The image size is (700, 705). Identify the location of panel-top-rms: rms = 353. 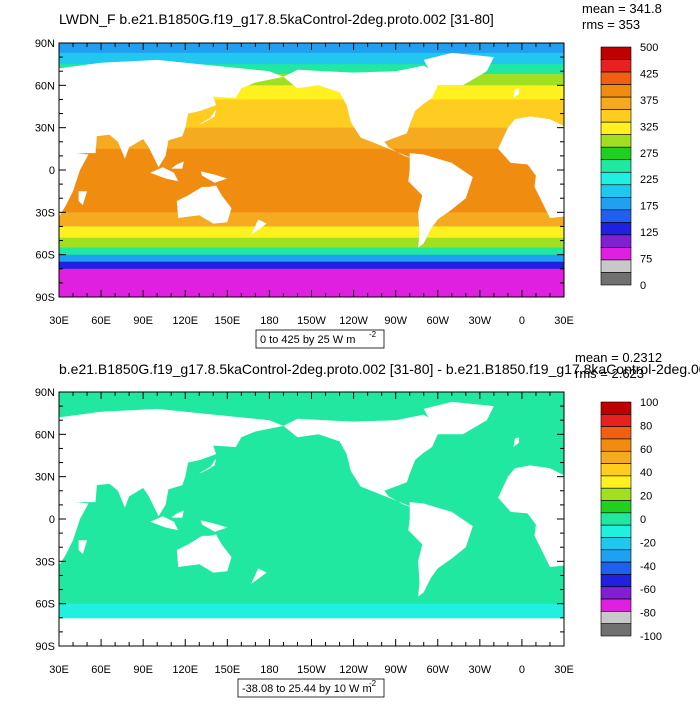
(611, 24).